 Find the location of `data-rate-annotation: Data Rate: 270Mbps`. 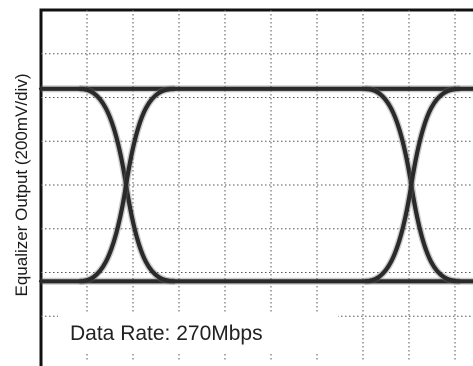

data-rate-annotation: Data Rate: 270Mbps is located at coordinates (166, 333).